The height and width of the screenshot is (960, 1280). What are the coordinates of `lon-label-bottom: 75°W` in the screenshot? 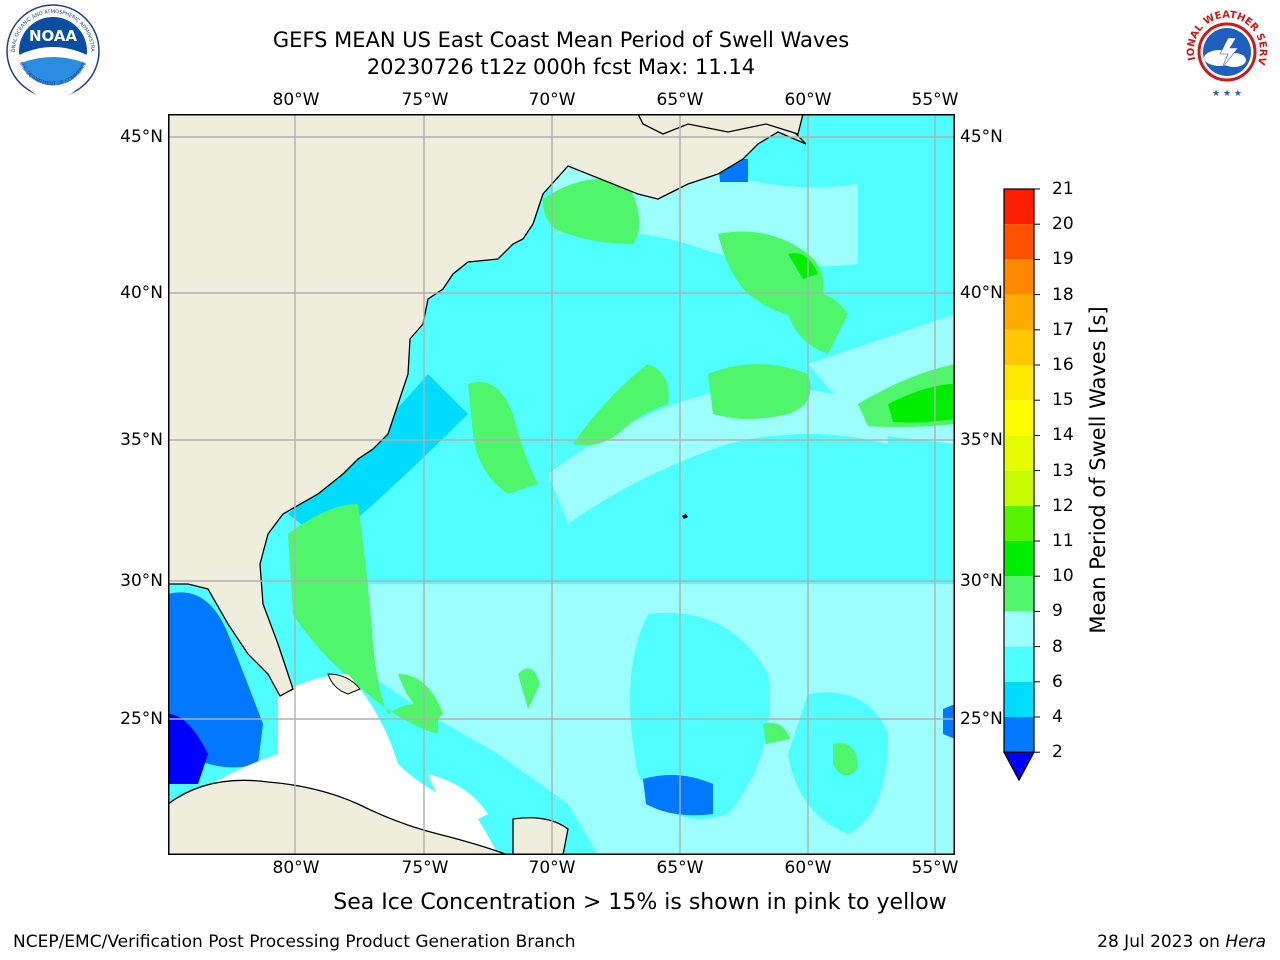 It's located at (425, 868).